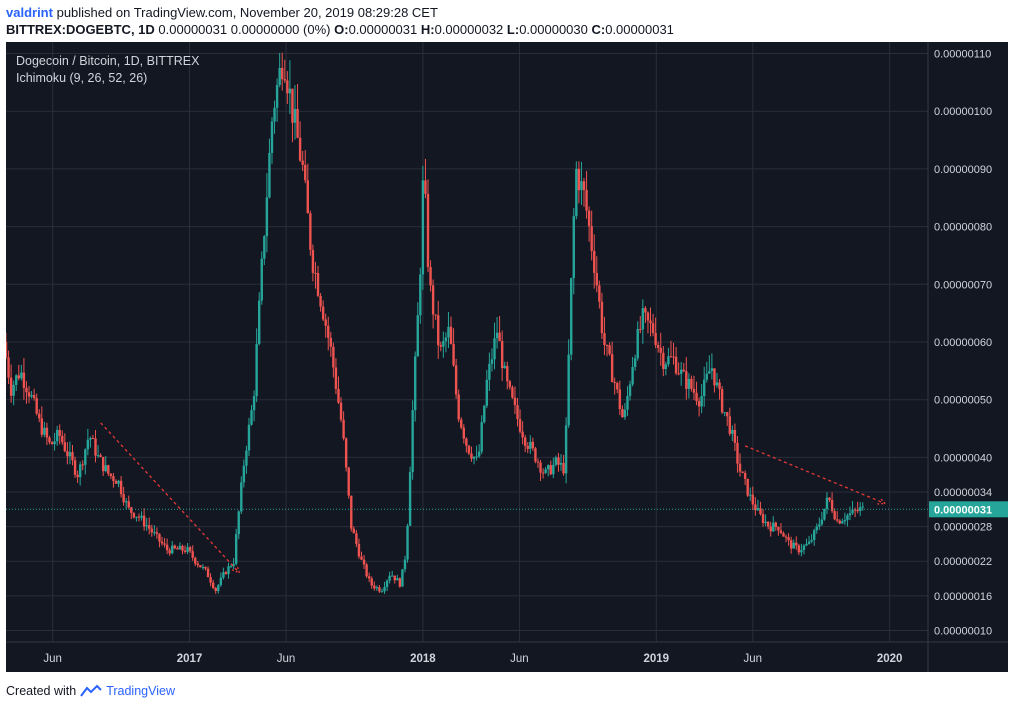  I want to click on author-link: valdrint, so click(29, 12).